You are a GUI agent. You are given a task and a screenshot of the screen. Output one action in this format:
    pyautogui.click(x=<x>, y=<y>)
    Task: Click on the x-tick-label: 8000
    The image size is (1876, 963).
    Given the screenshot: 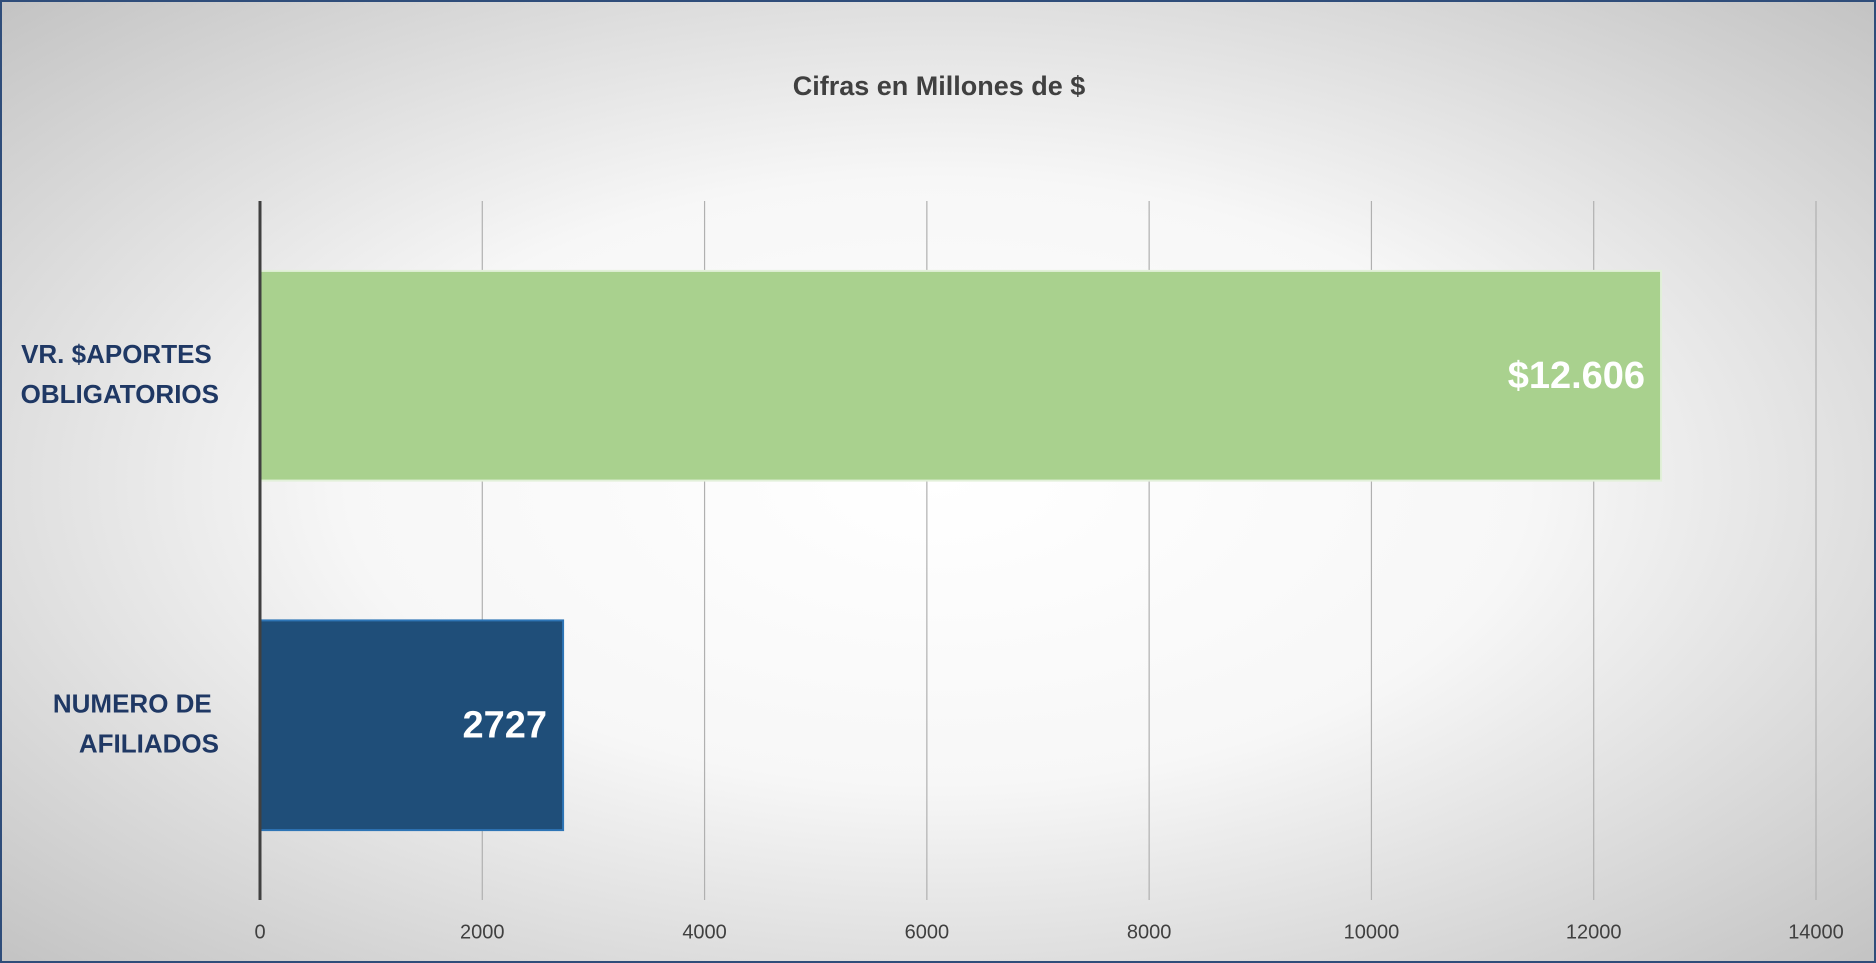 What is the action you would take?
    pyautogui.click(x=1149, y=932)
    